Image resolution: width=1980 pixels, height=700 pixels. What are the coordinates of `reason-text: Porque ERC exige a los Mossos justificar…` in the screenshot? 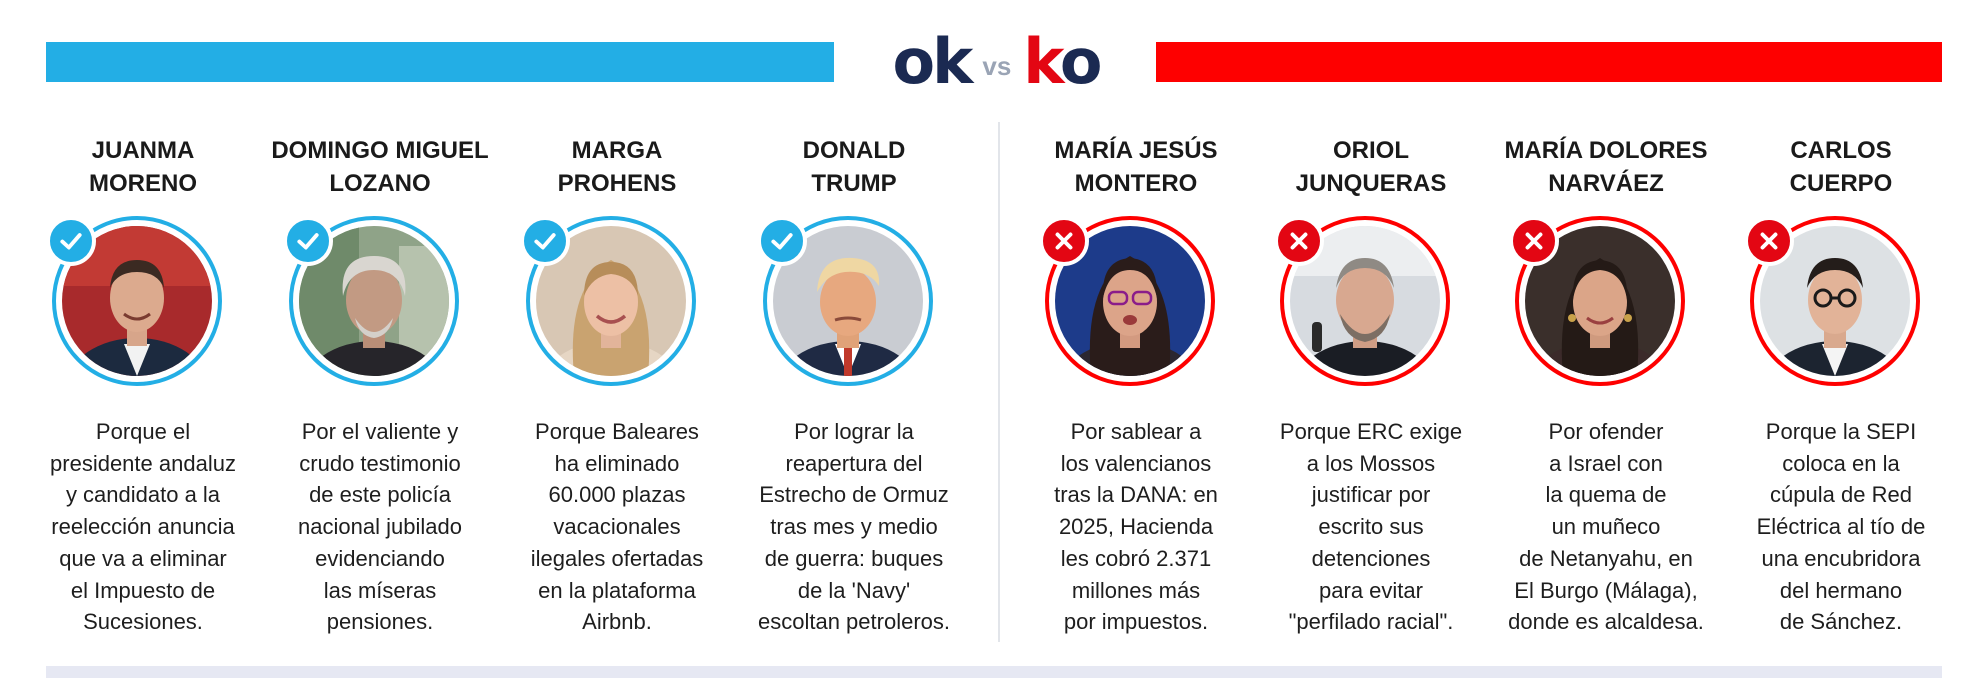 It's located at (1371, 527).